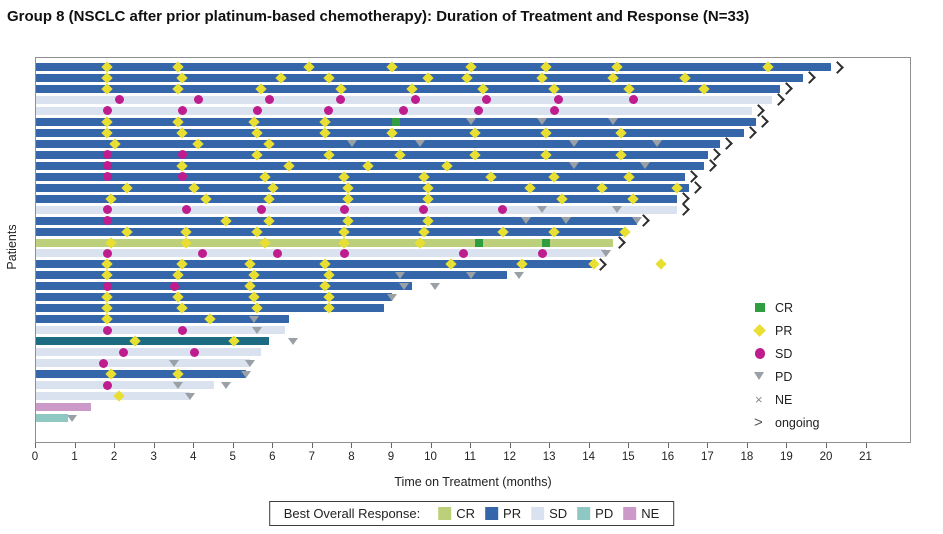  I want to click on tick-label: 6, so click(272, 457).